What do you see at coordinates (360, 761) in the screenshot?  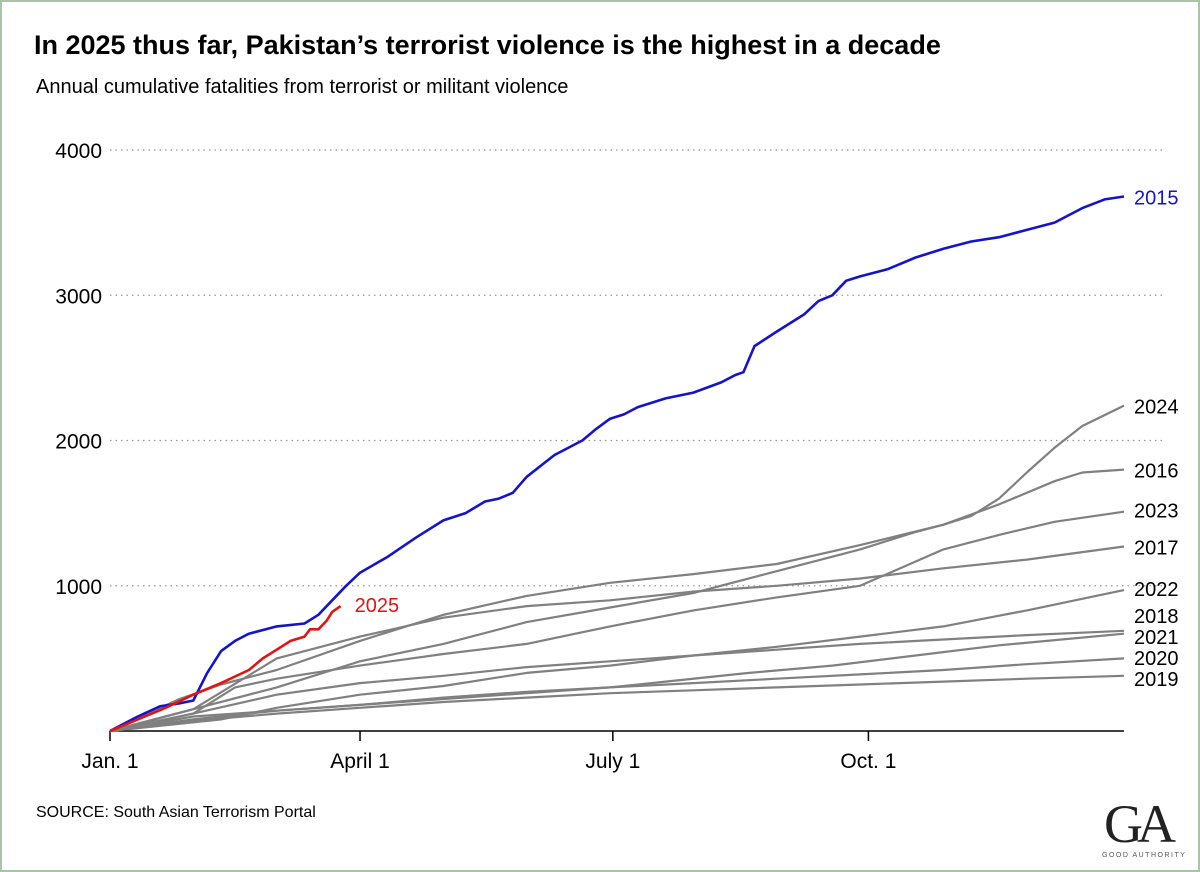 I see `x-tick-label: April 1` at bounding box center [360, 761].